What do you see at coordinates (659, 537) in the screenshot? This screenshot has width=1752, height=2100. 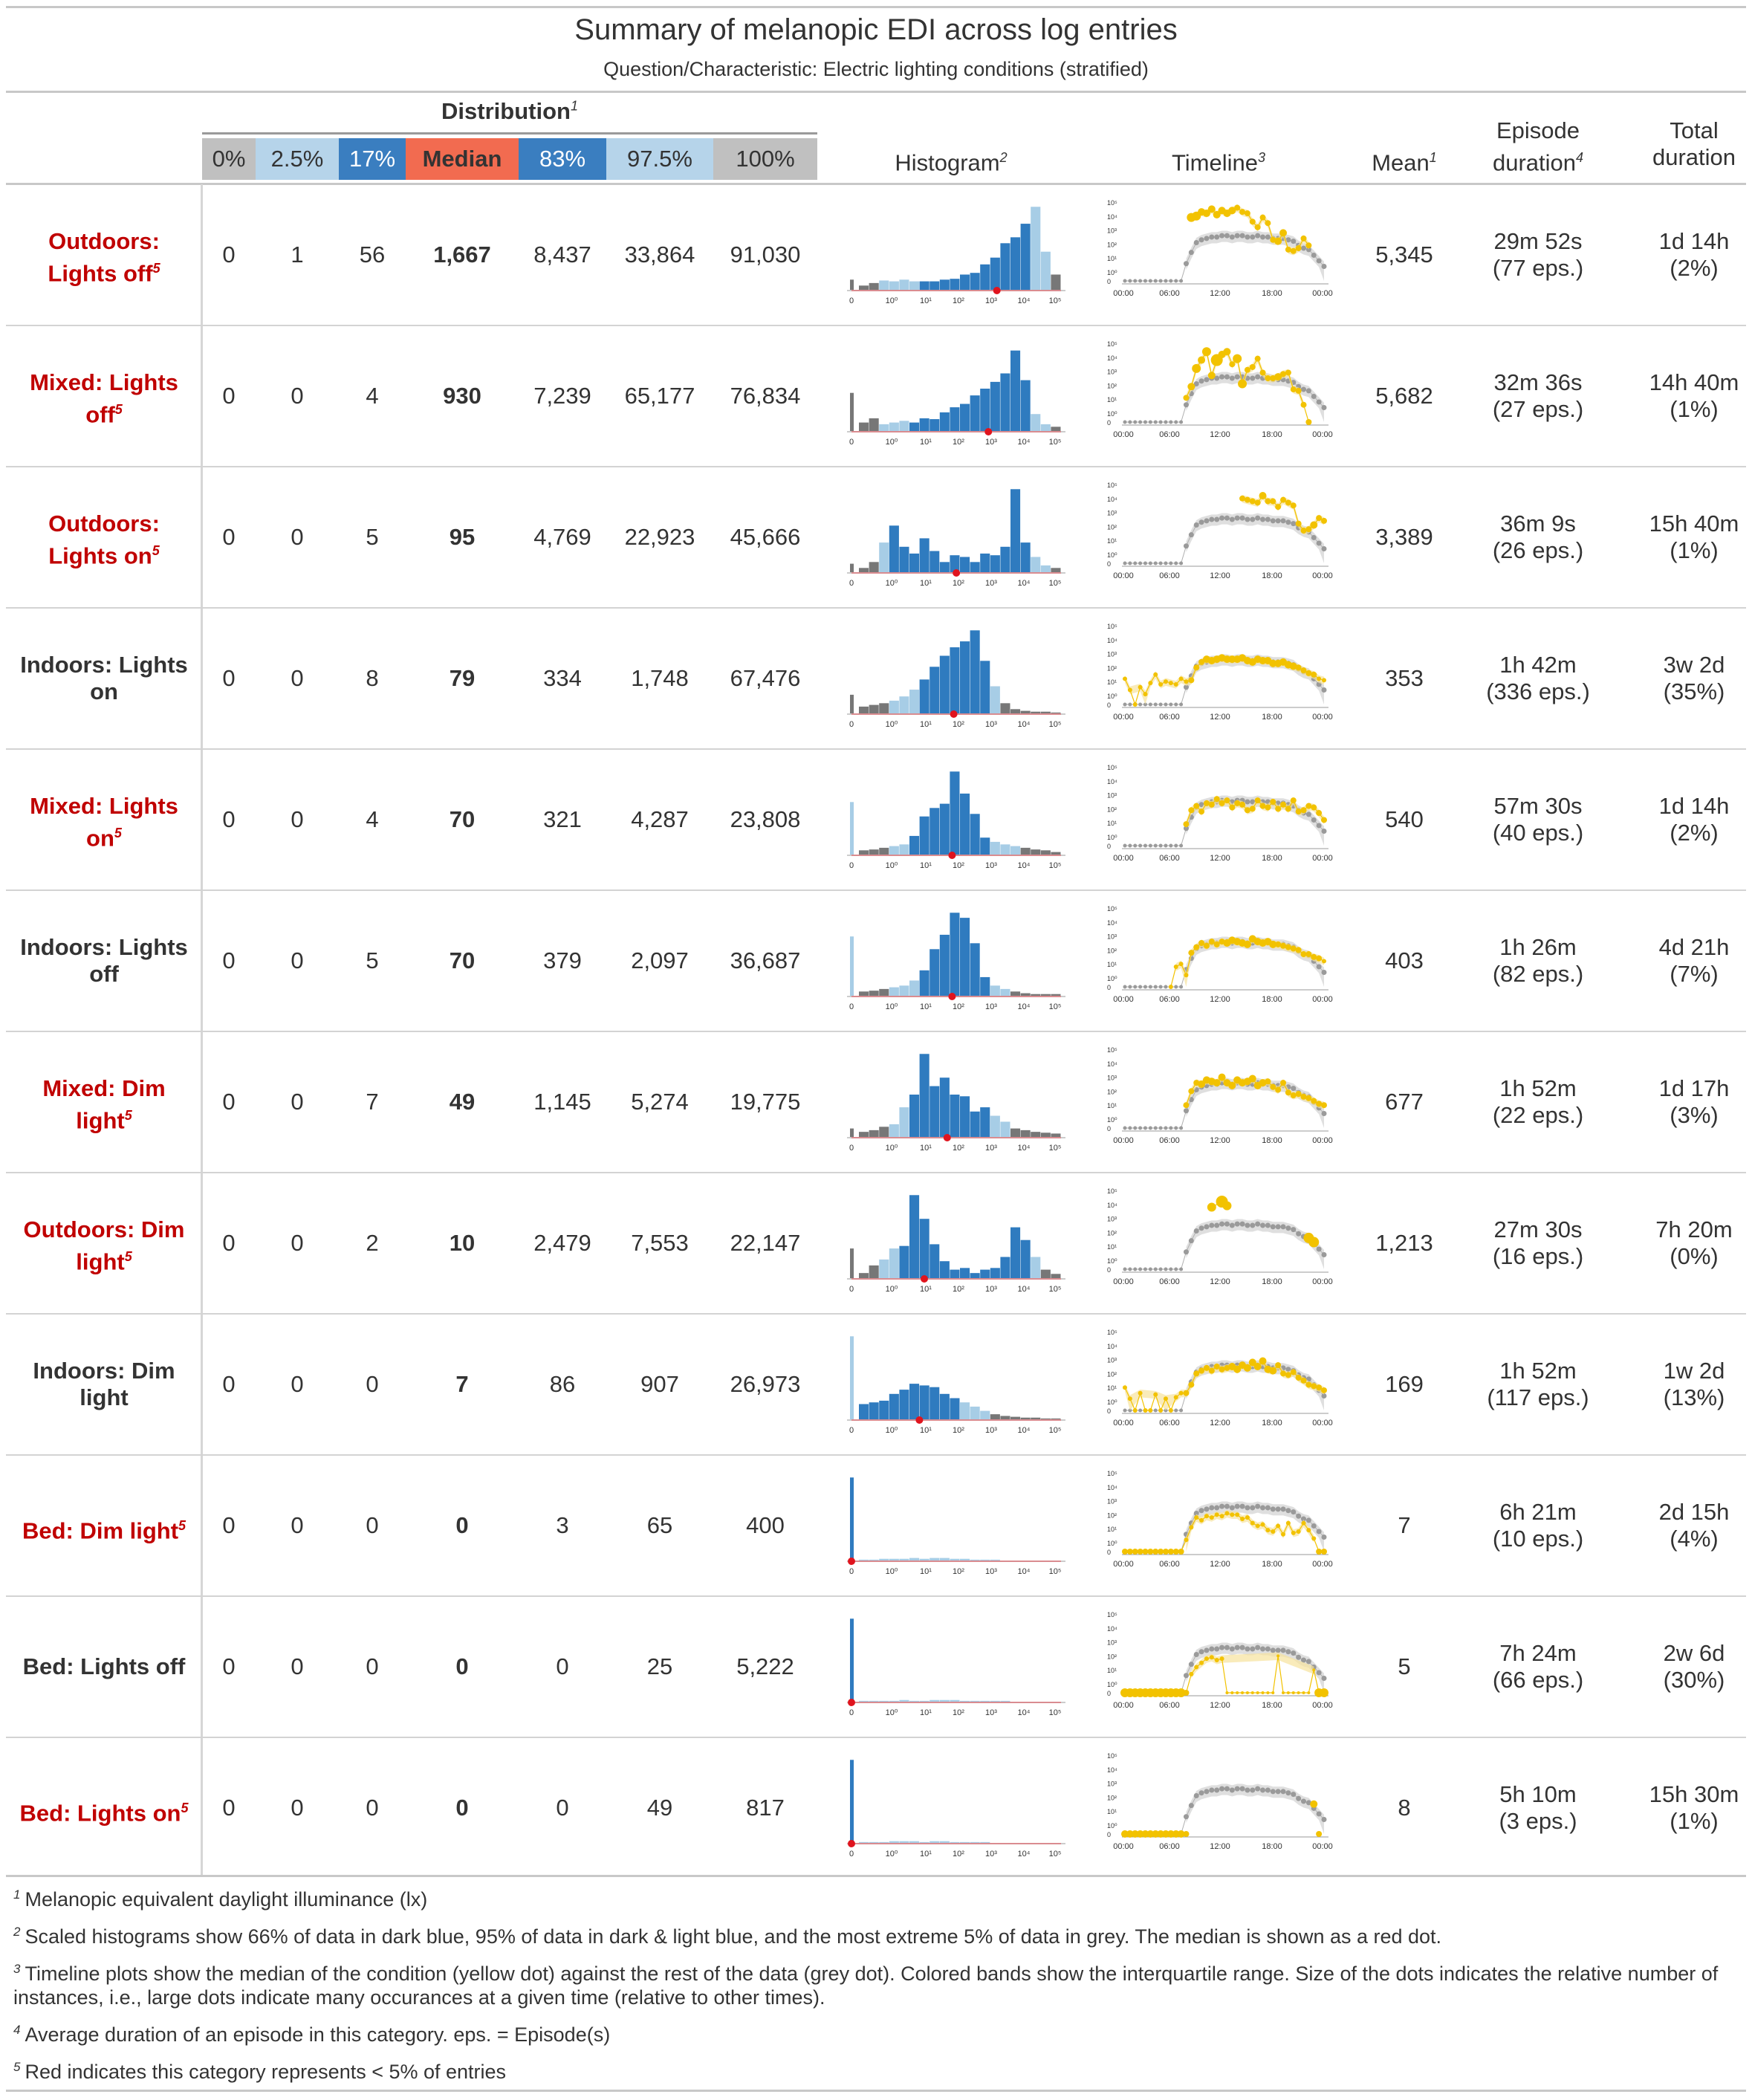 I see `value-cell: 22,923` at bounding box center [659, 537].